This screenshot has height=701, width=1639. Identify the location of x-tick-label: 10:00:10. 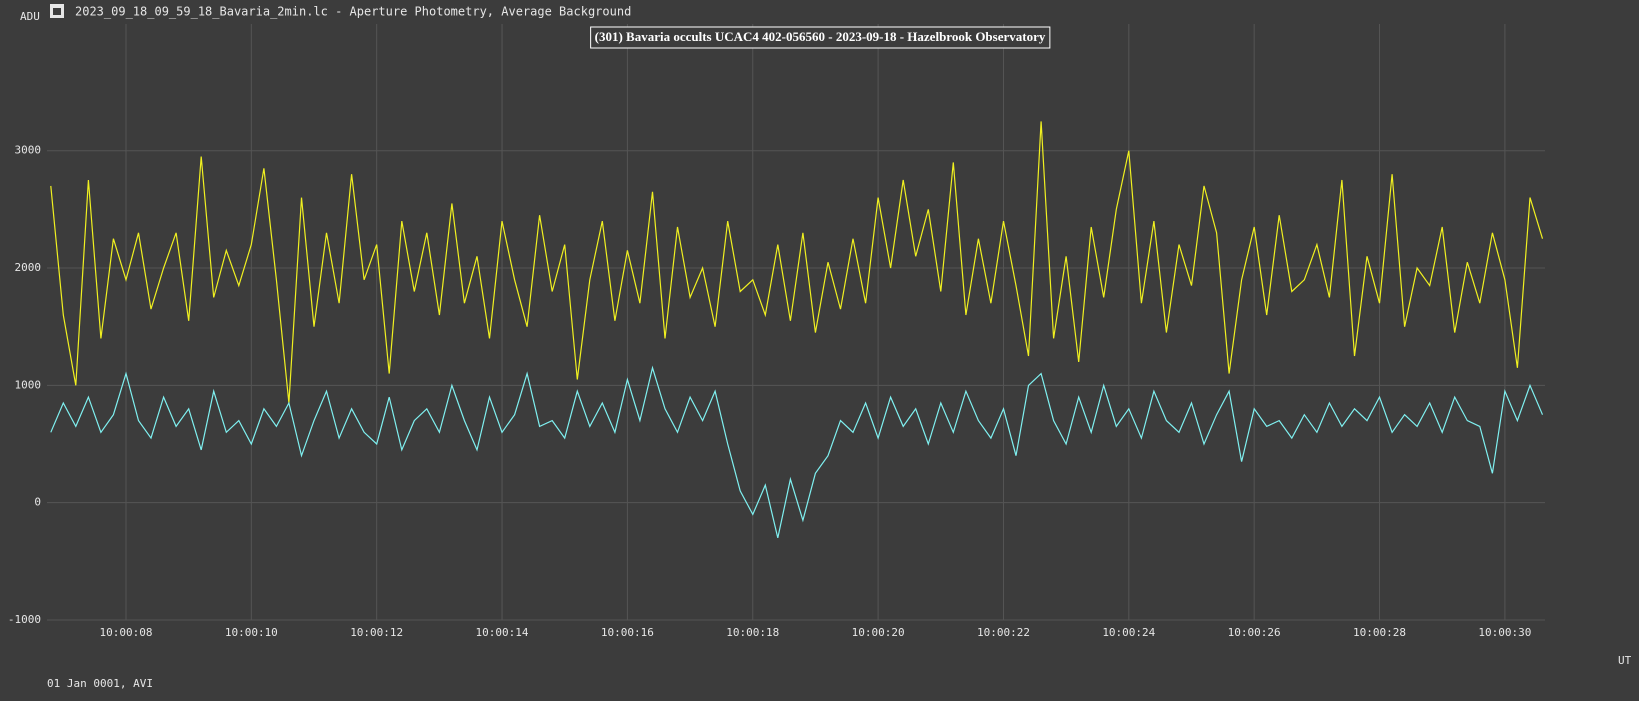
(251, 632).